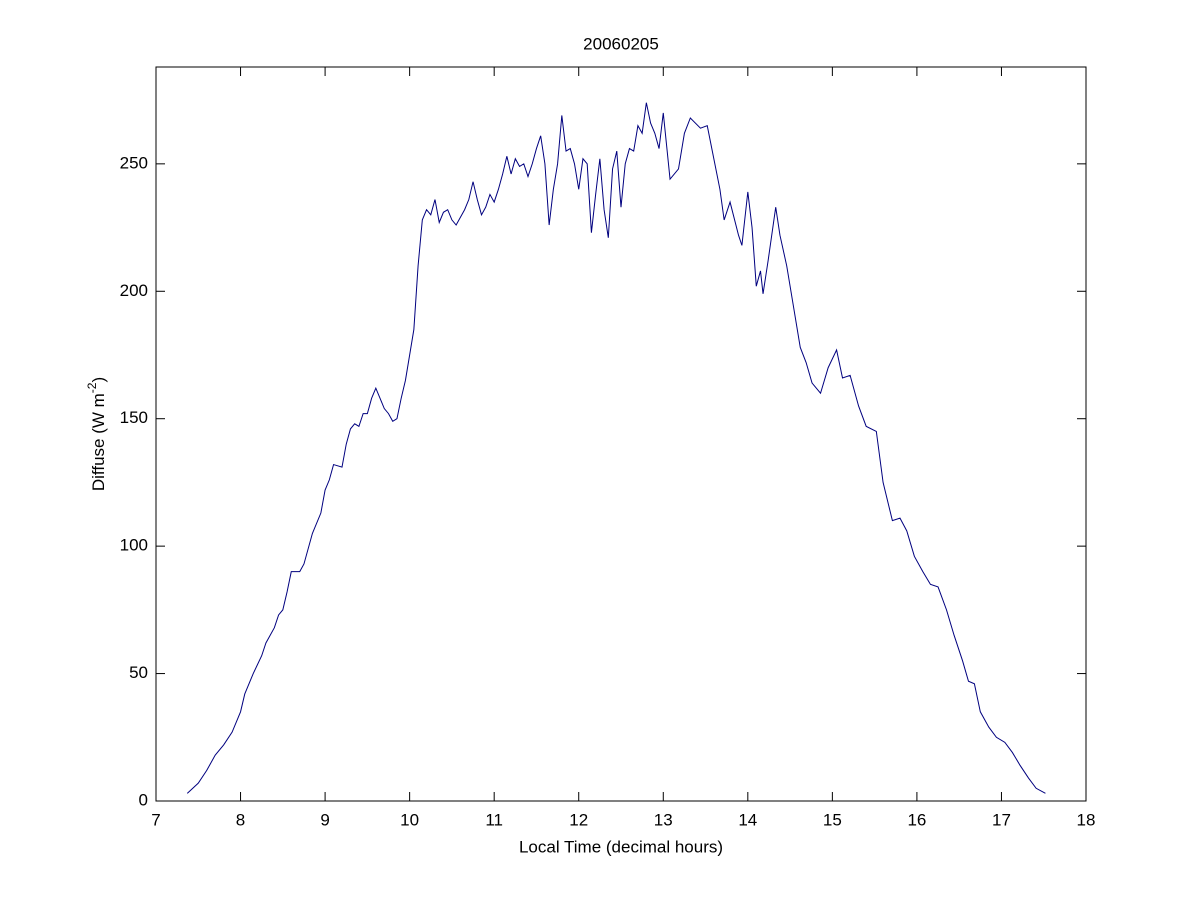 The image size is (1200, 900). What do you see at coordinates (155, 819) in the screenshot?
I see `x-tick-label: 7` at bounding box center [155, 819].